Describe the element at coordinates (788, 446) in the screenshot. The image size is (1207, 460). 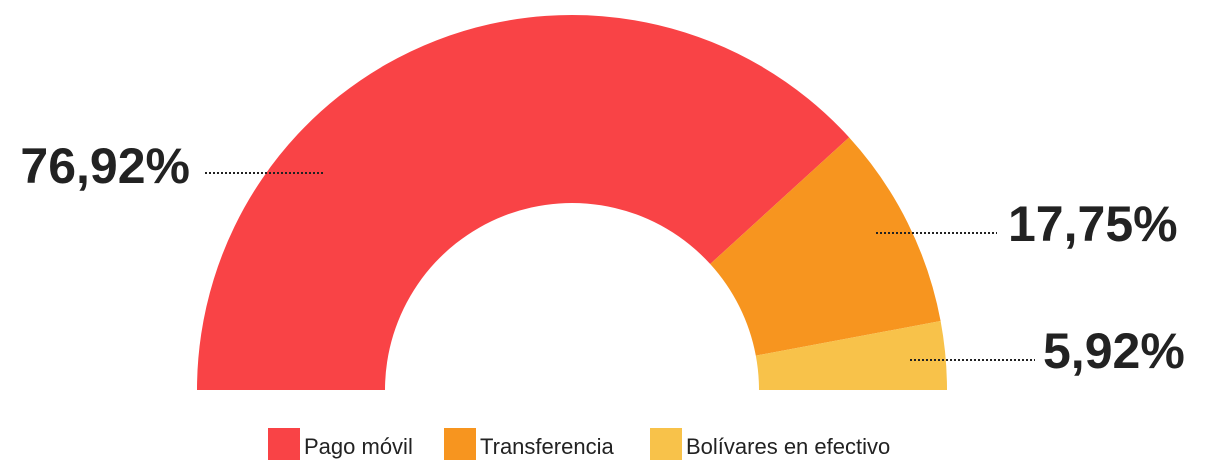
I see `legend-label: Bolívares en efectivo` at that location.